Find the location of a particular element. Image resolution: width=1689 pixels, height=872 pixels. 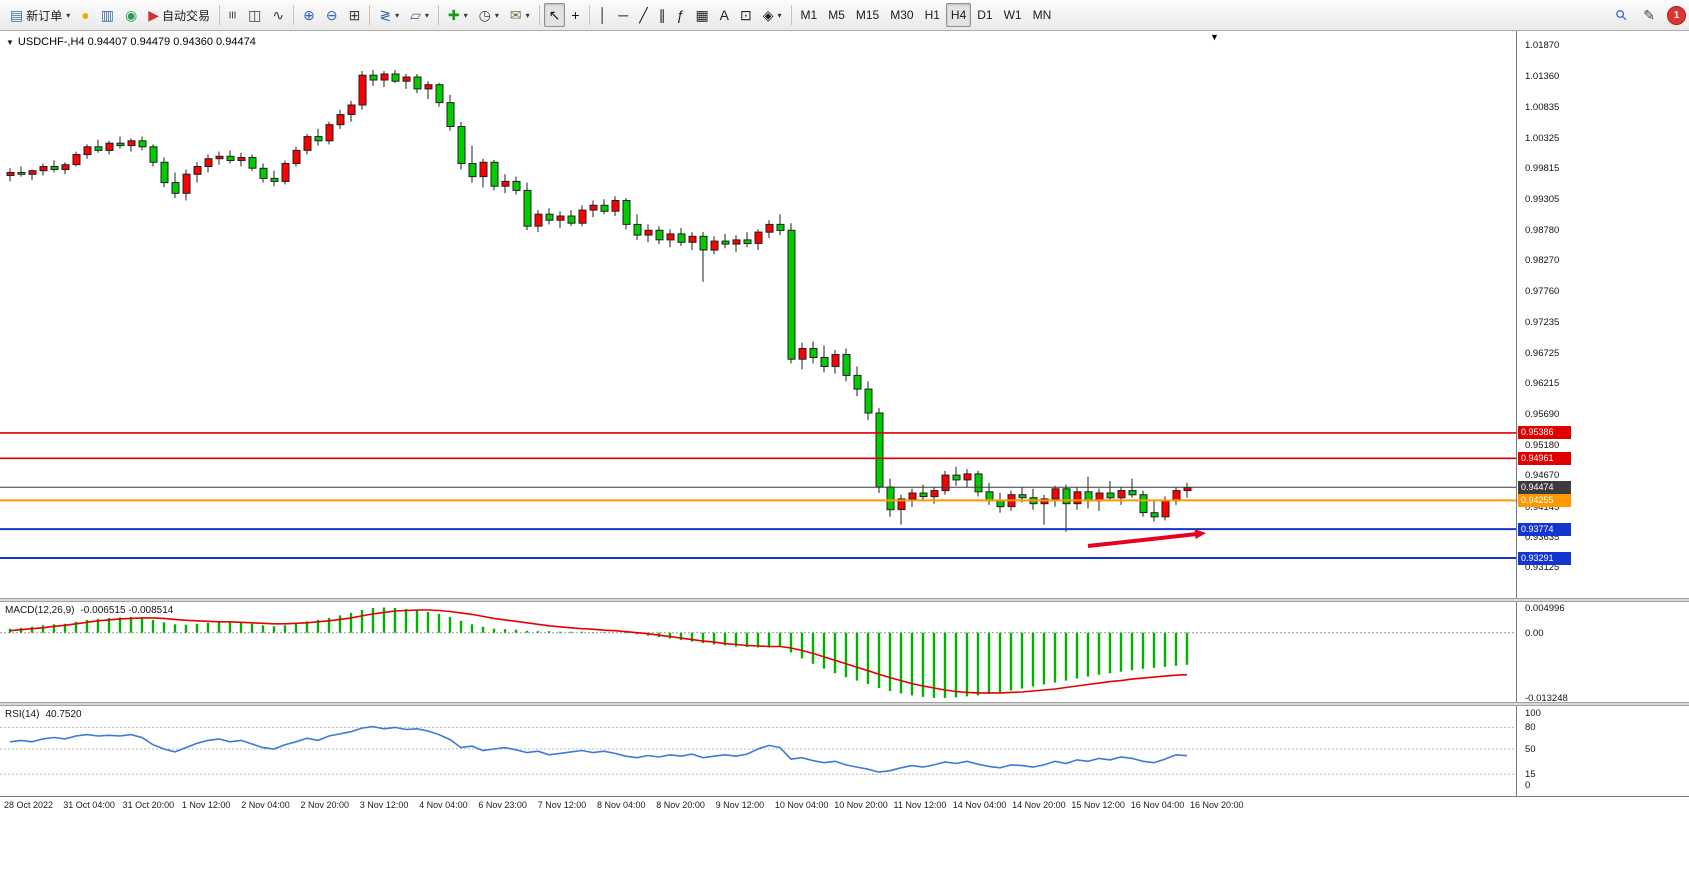

fibonacci-icon: ƒ is located at coordinates (680, 15).